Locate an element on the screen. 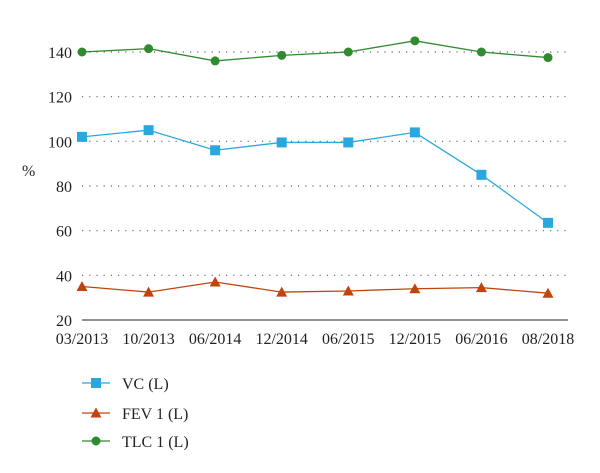  x-tick-label: 06/2015 is located at coordinates (348, 339).